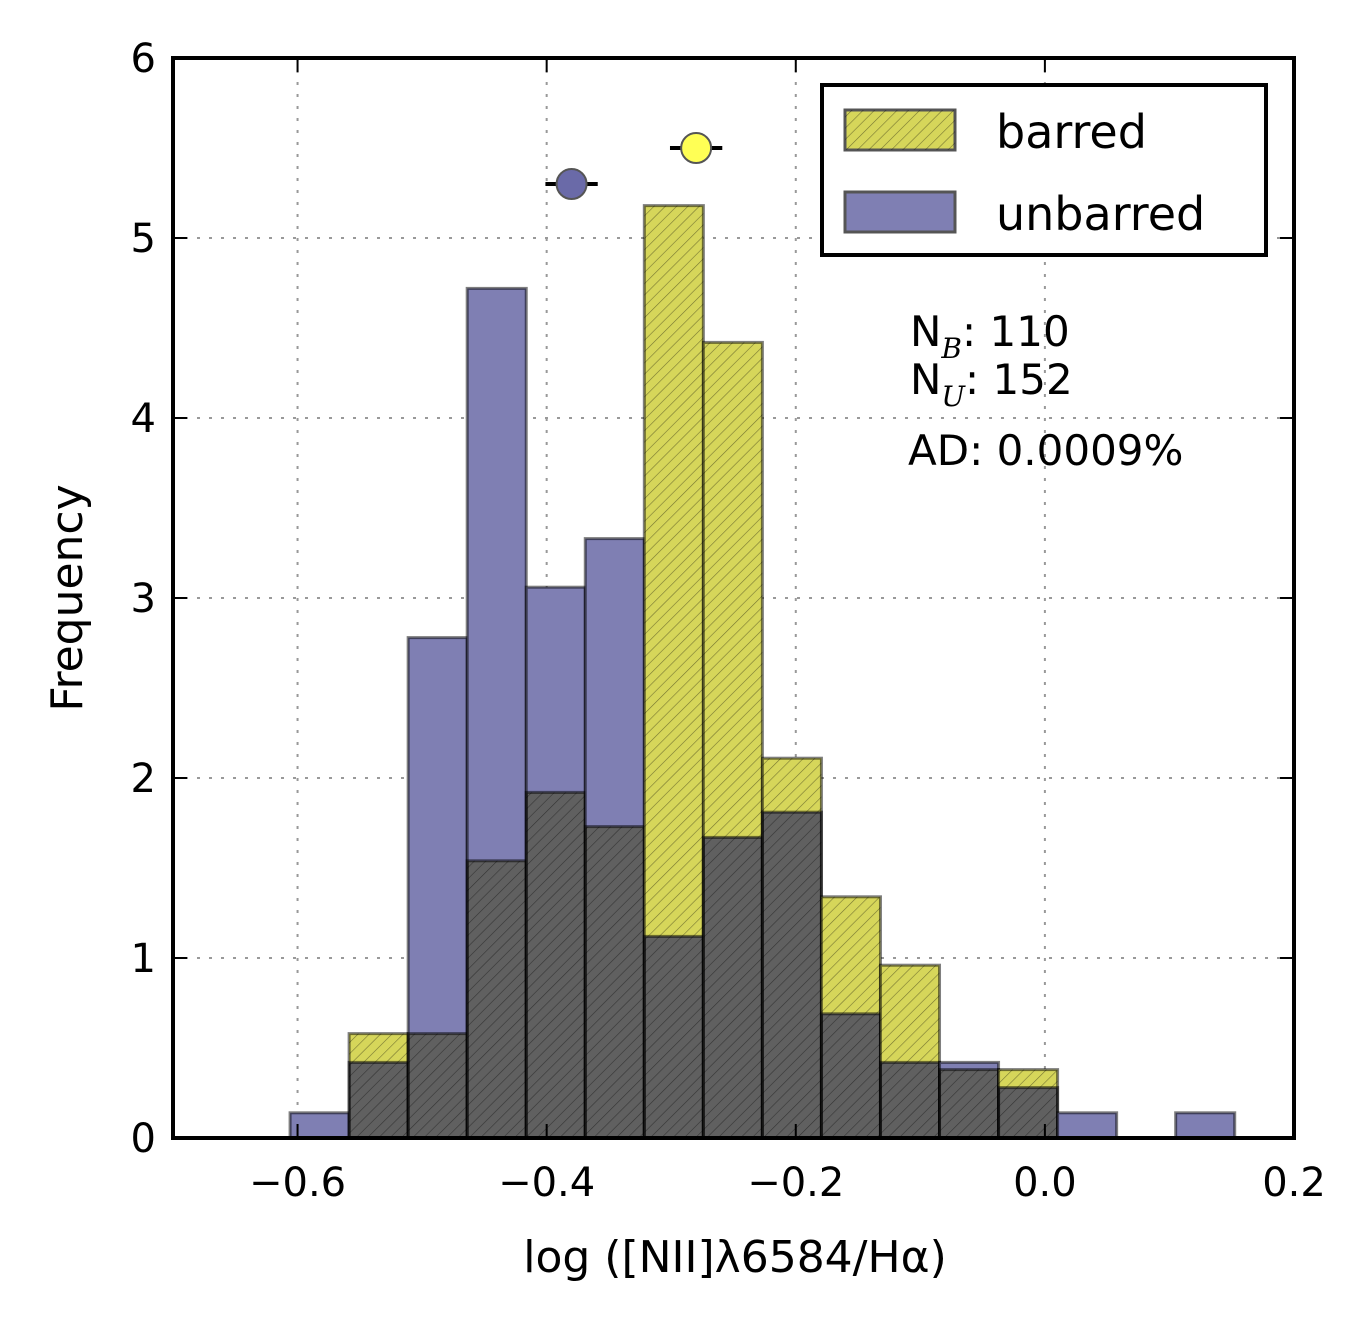 Image resolution: width=1369 pixels, height=1328 pixels. Describe the element at coordinates (1071, 132) in the screenshot. I see `legend-label-barred: barred` at that location.